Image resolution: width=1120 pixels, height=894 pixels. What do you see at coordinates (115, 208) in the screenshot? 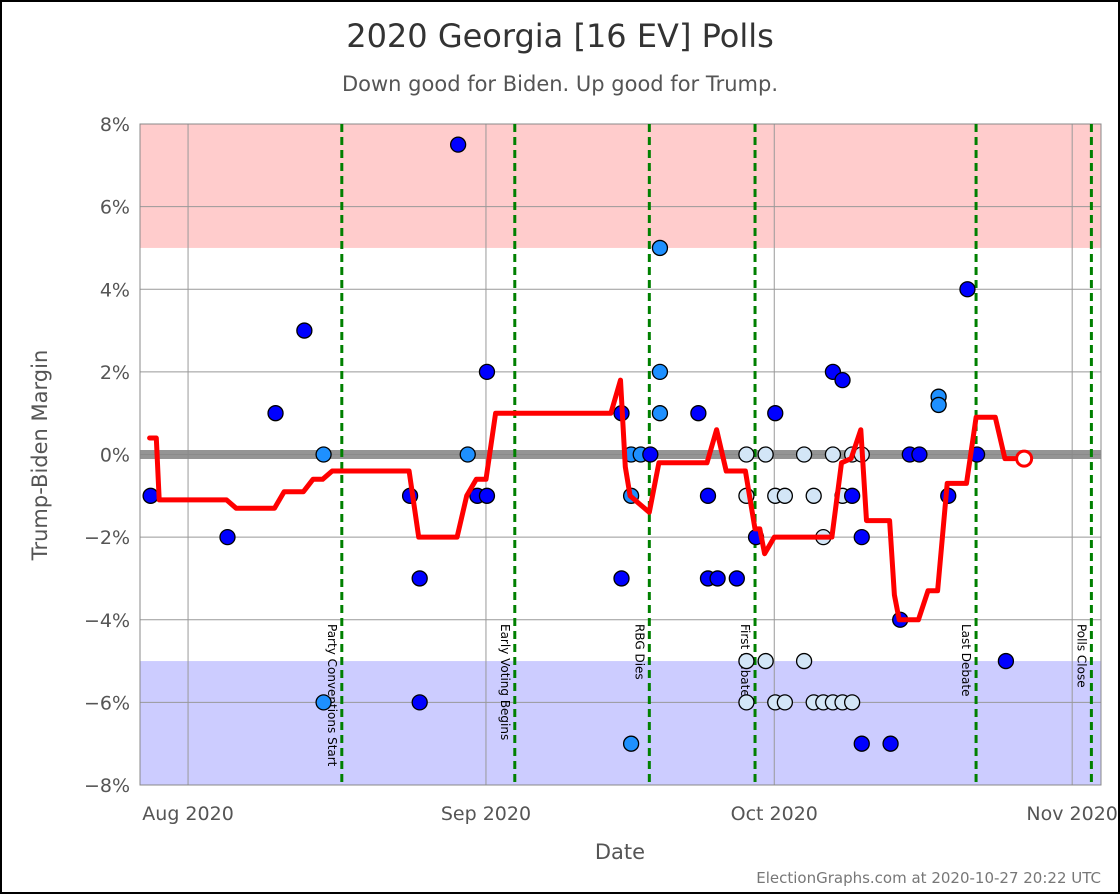
I see `y-tick-label: 6%` at bounding box center [115, 208].